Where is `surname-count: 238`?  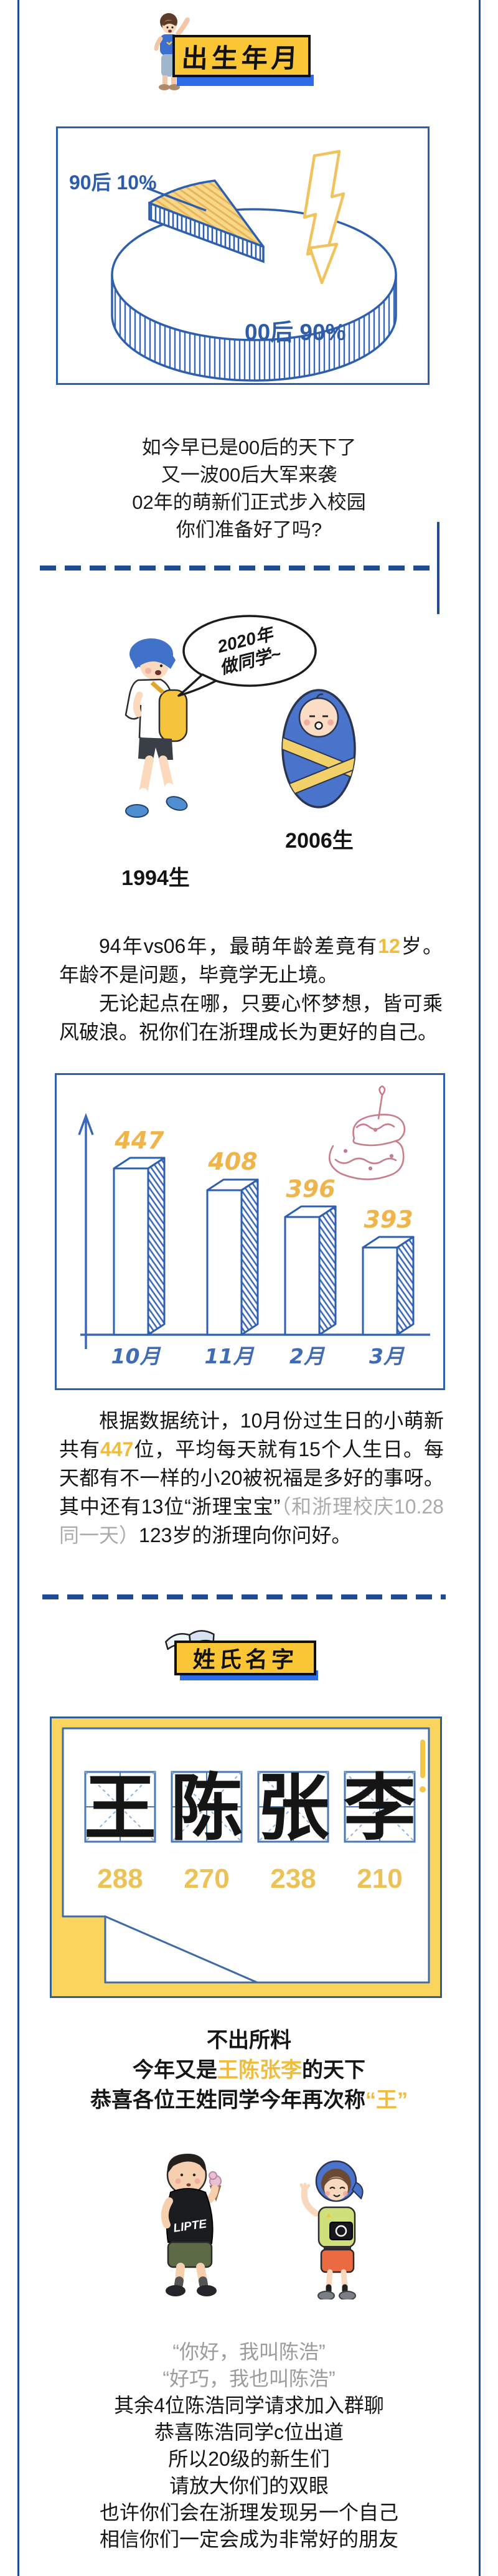
surname-count: 238 is located at coordinates (293, 1878).